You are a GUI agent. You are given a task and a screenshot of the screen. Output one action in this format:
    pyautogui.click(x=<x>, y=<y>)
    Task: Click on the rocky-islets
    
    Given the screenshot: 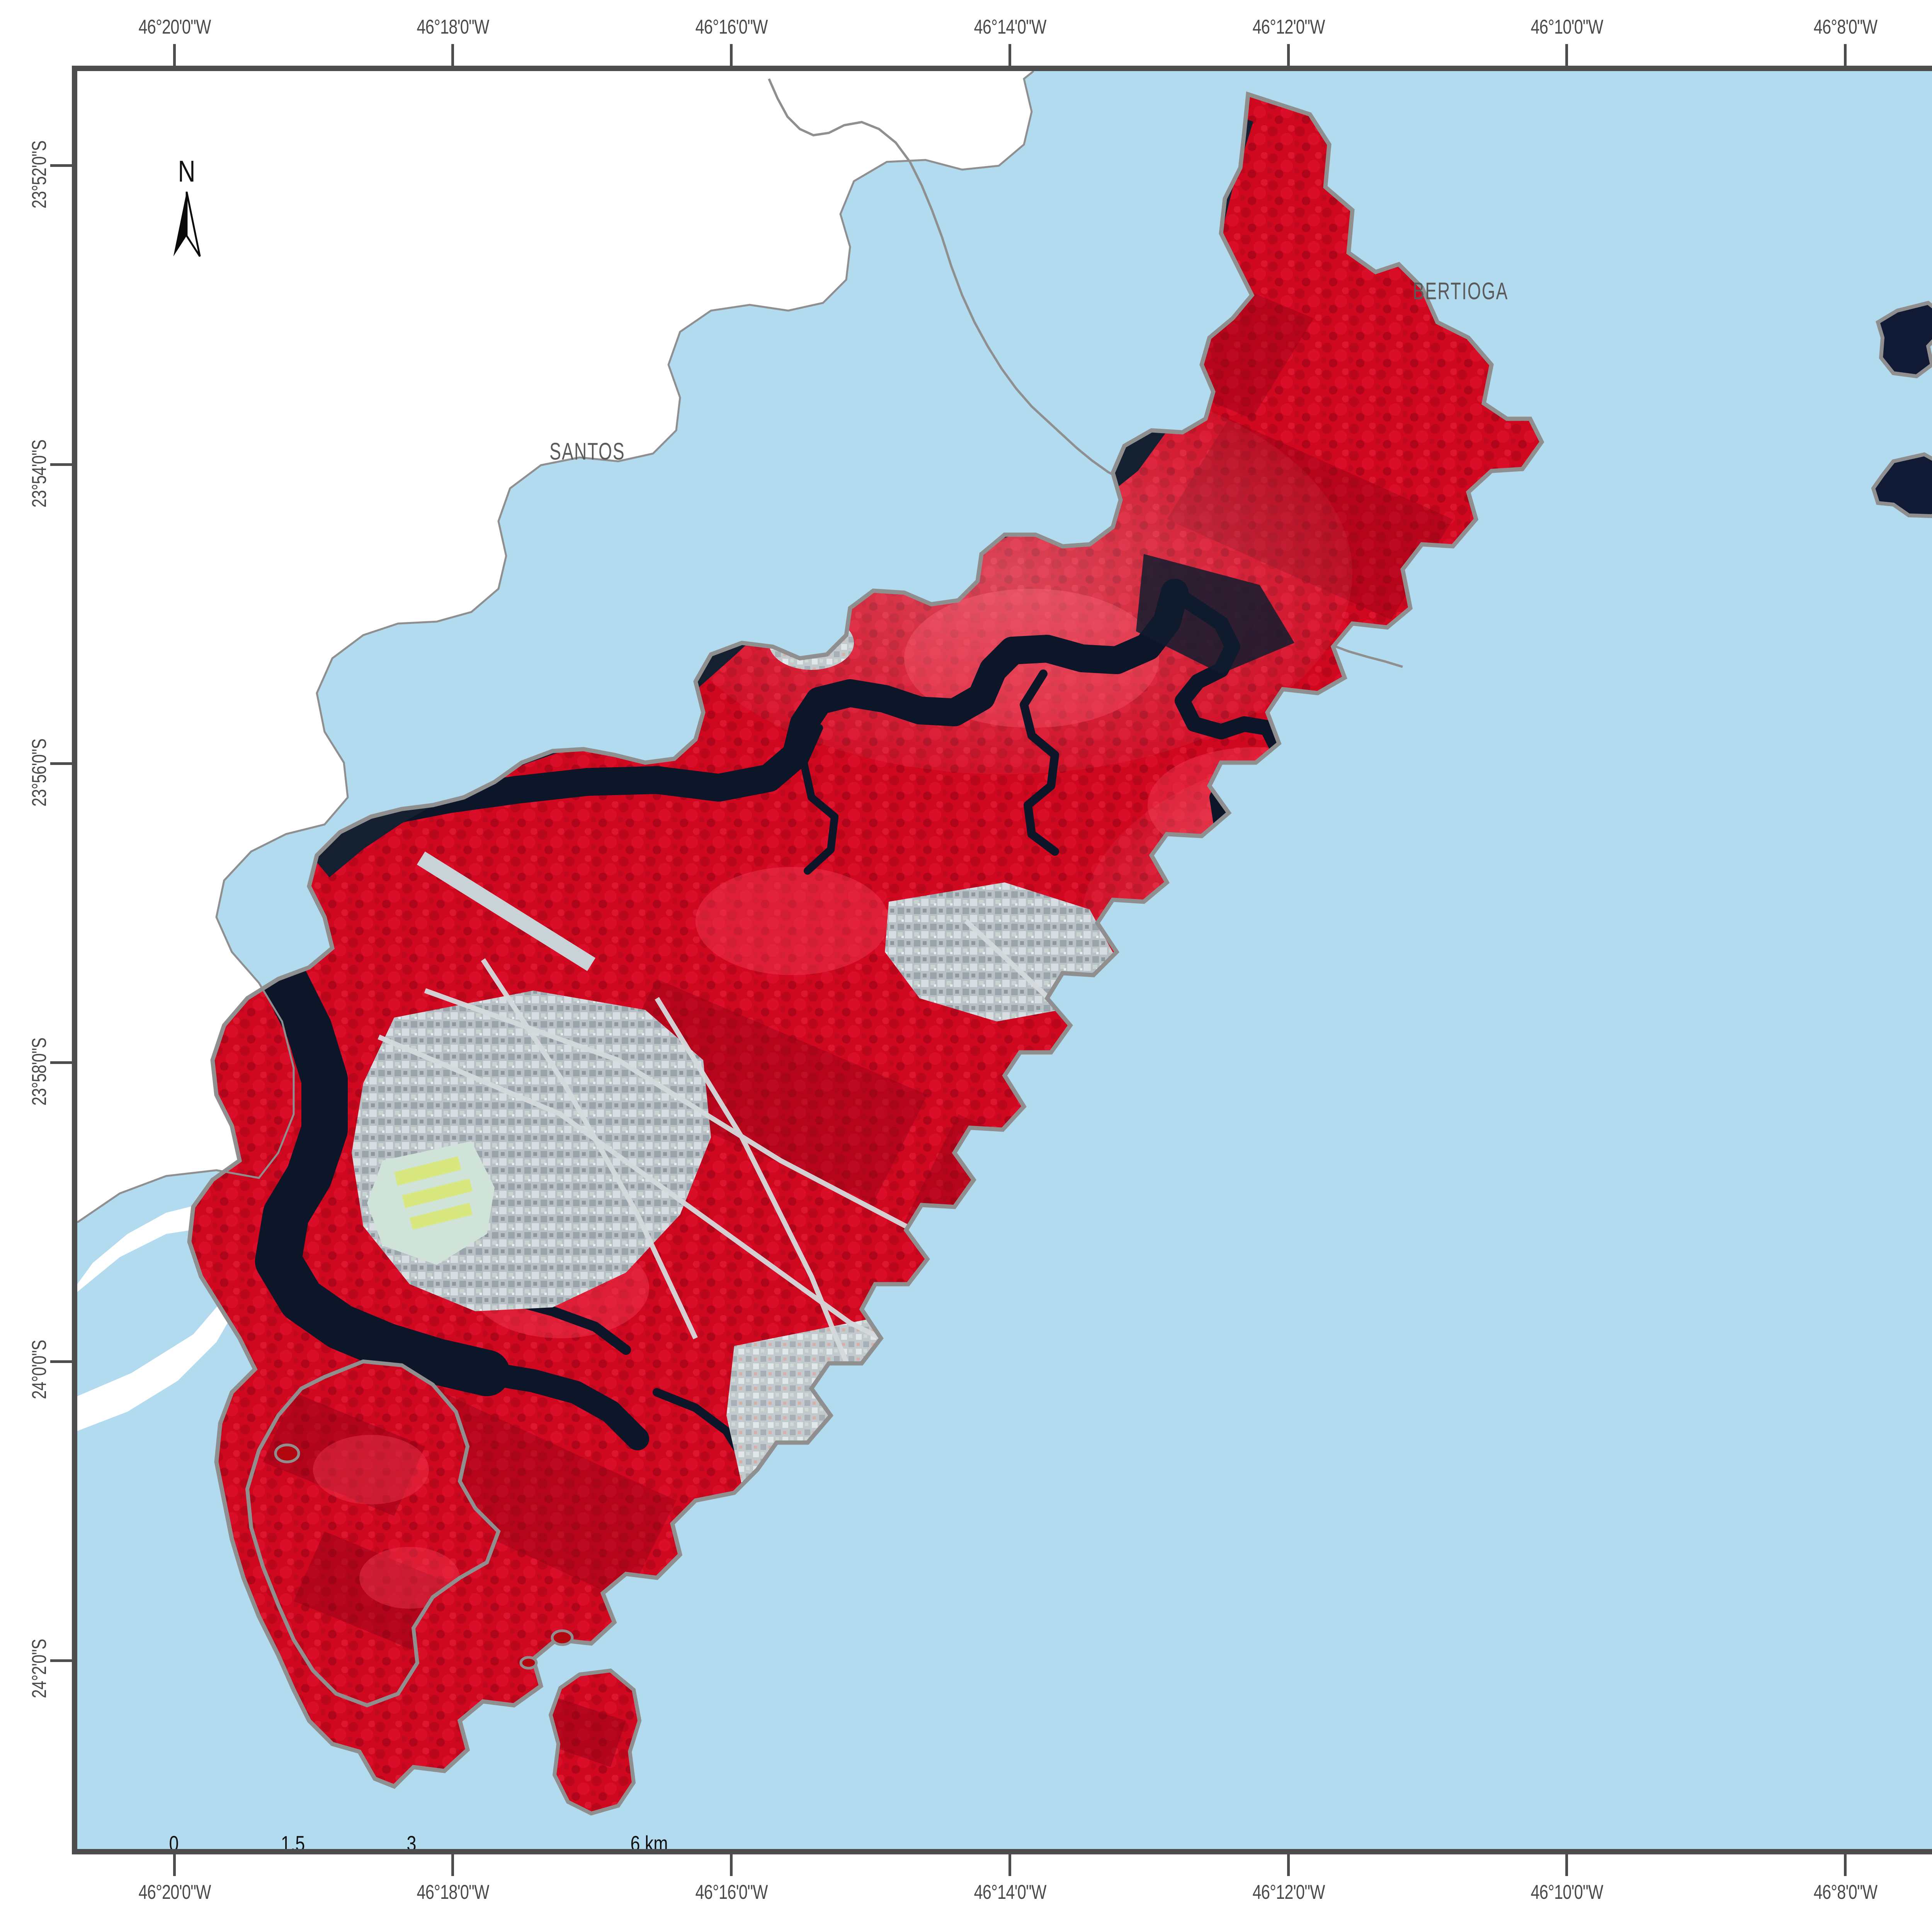 What is the action you would take?
    pyautogui.click(x=424, y=1557)
    